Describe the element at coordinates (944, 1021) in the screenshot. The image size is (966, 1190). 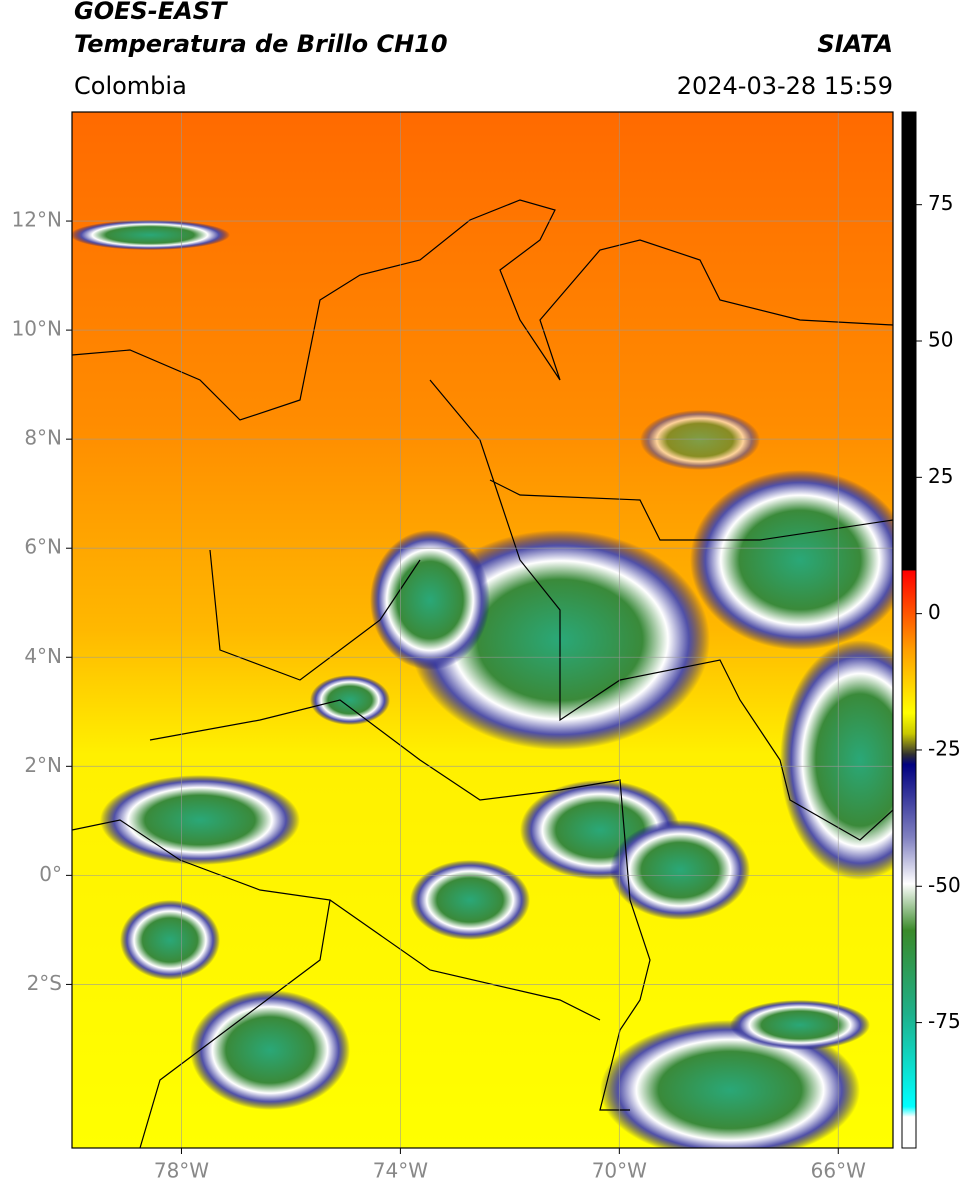
I see `colorbar-tick-label: -75` at that location.